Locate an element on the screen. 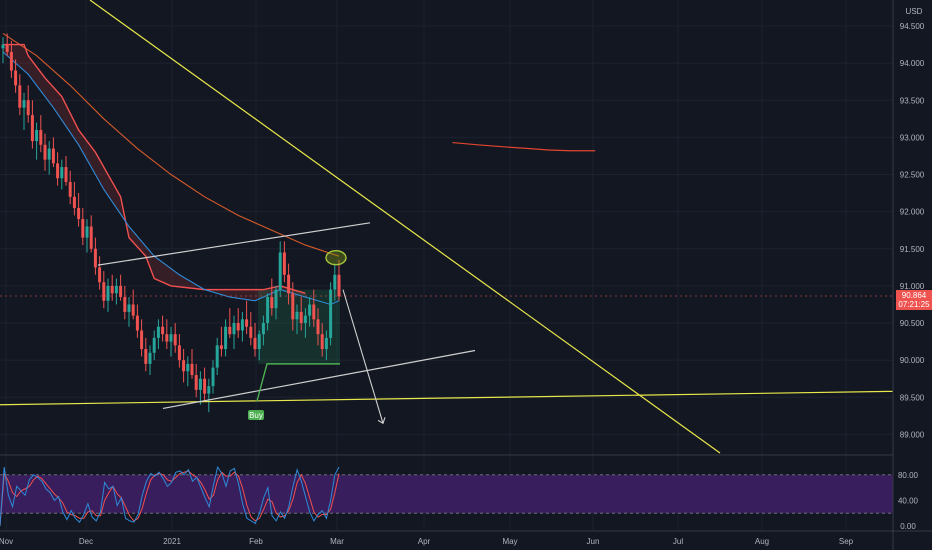 This screenshot has width=932, height=550. y-tick-label: 93.500 is located at coordinates (912, 100).